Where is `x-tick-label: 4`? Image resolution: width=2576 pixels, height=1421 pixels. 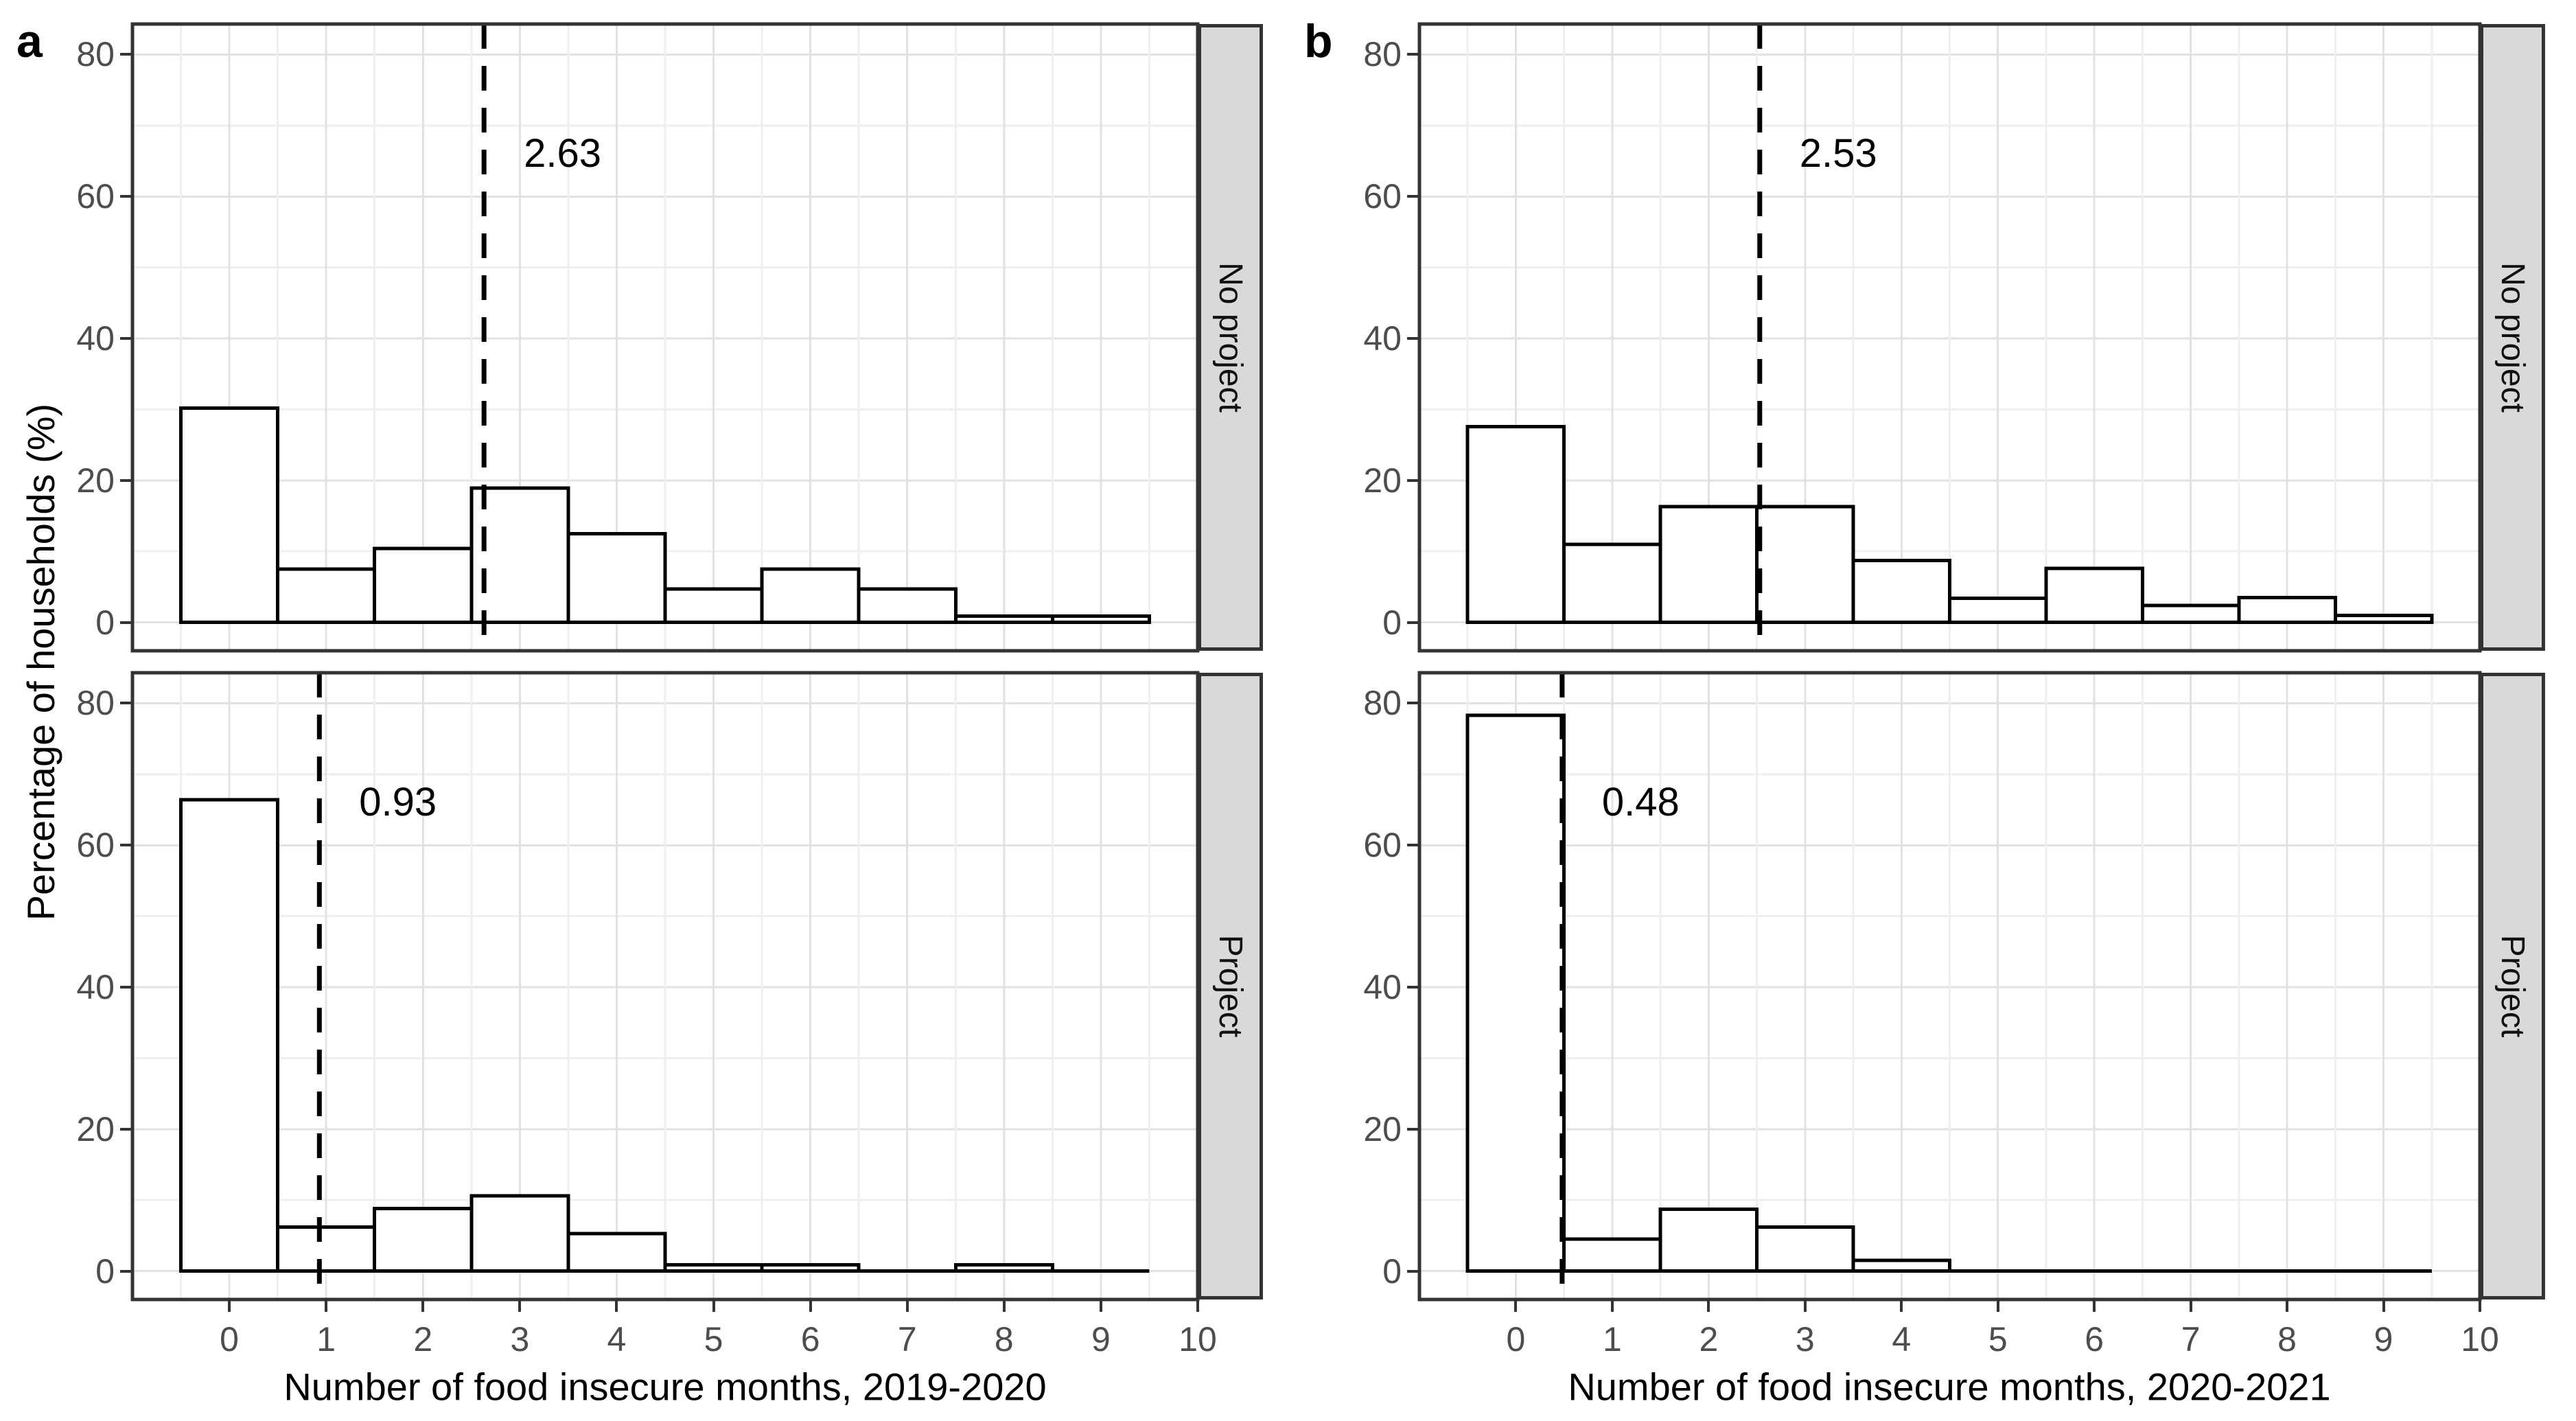
x-tick-label: 4 is located at coordinates (1902, 1339).